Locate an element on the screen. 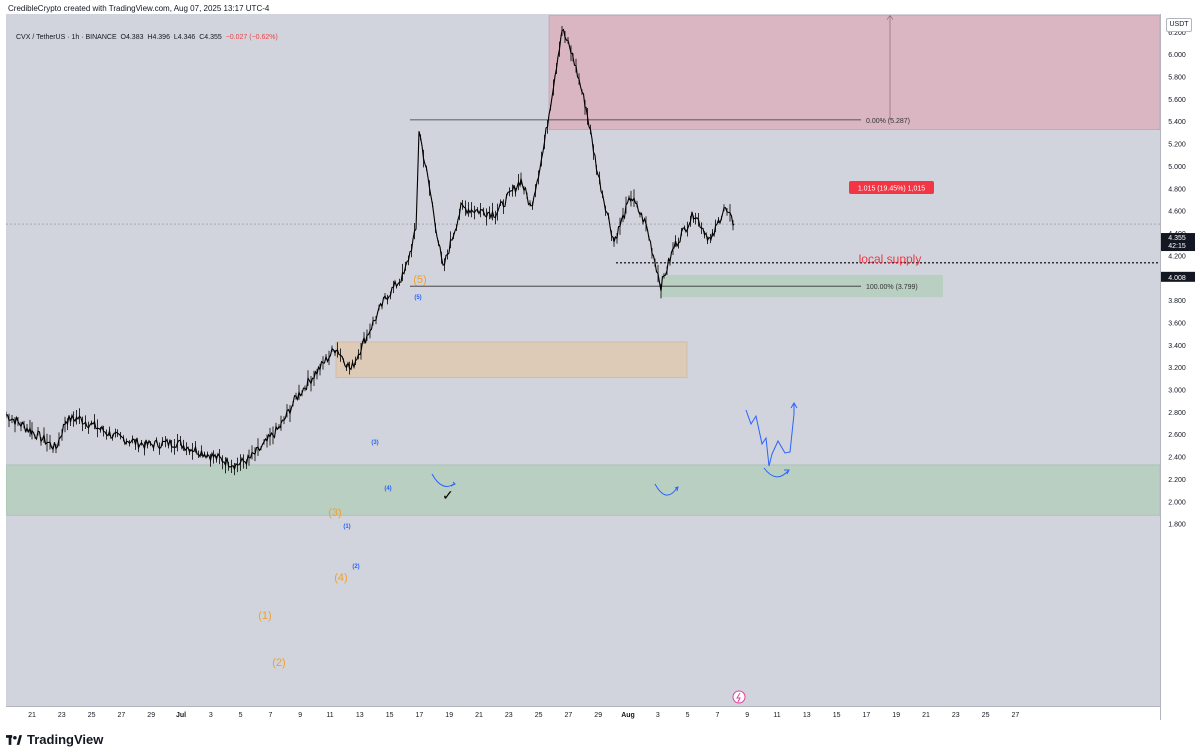 The width and height of the screenshot is (1200, 755). measure-badge is located at coordinates (891, 187).